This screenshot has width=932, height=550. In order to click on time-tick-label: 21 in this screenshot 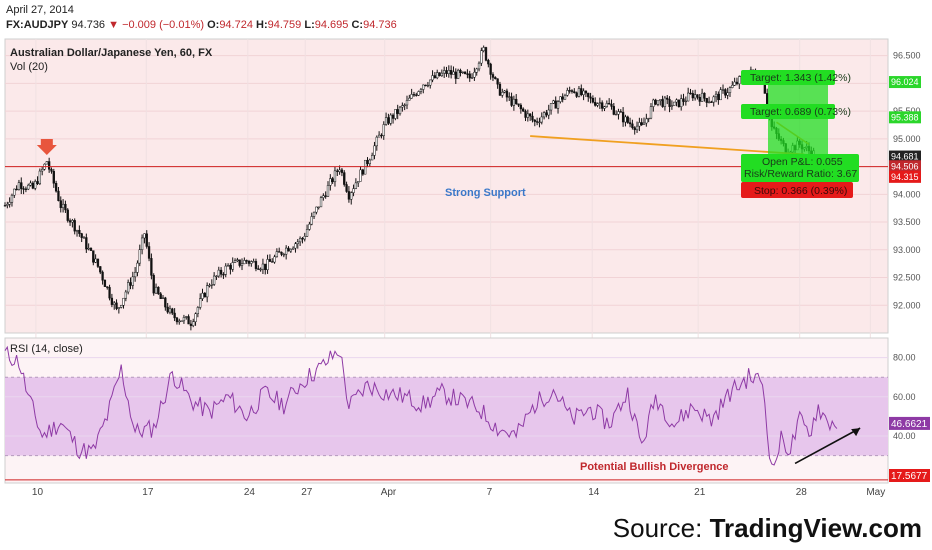, I will do `click(700, 492)`.